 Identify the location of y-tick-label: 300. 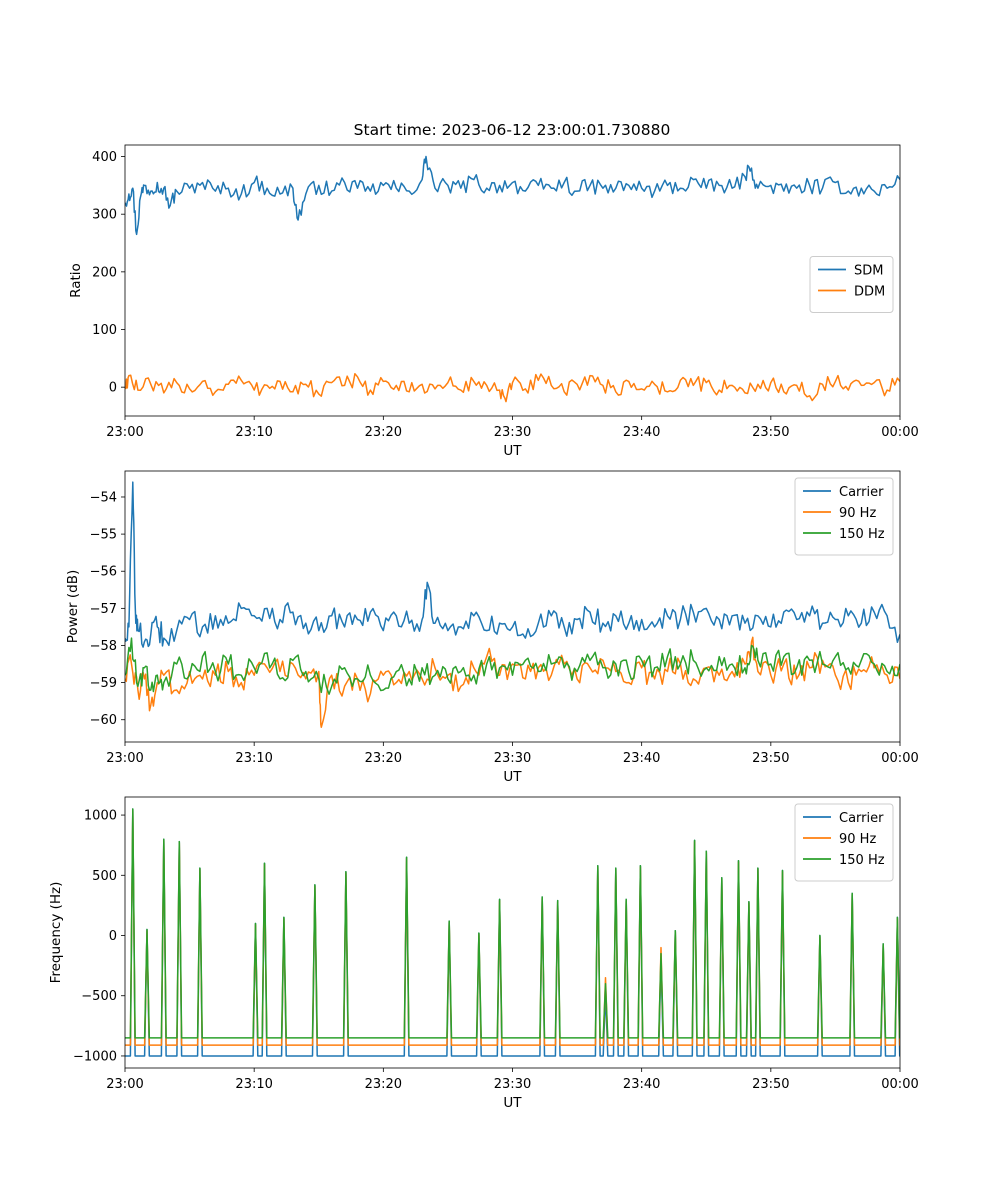
(104, 215).